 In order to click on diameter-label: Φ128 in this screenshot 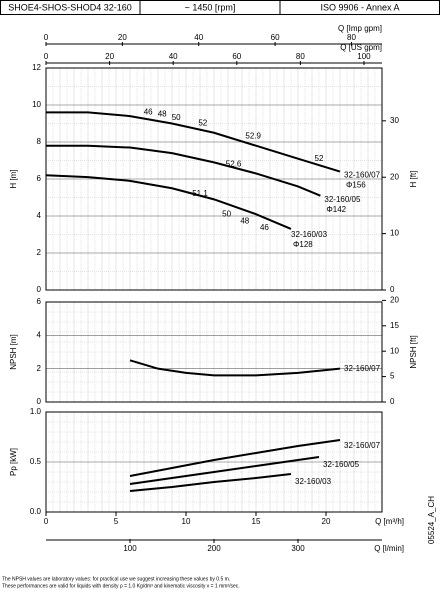, I will do `click(303, 244)`.